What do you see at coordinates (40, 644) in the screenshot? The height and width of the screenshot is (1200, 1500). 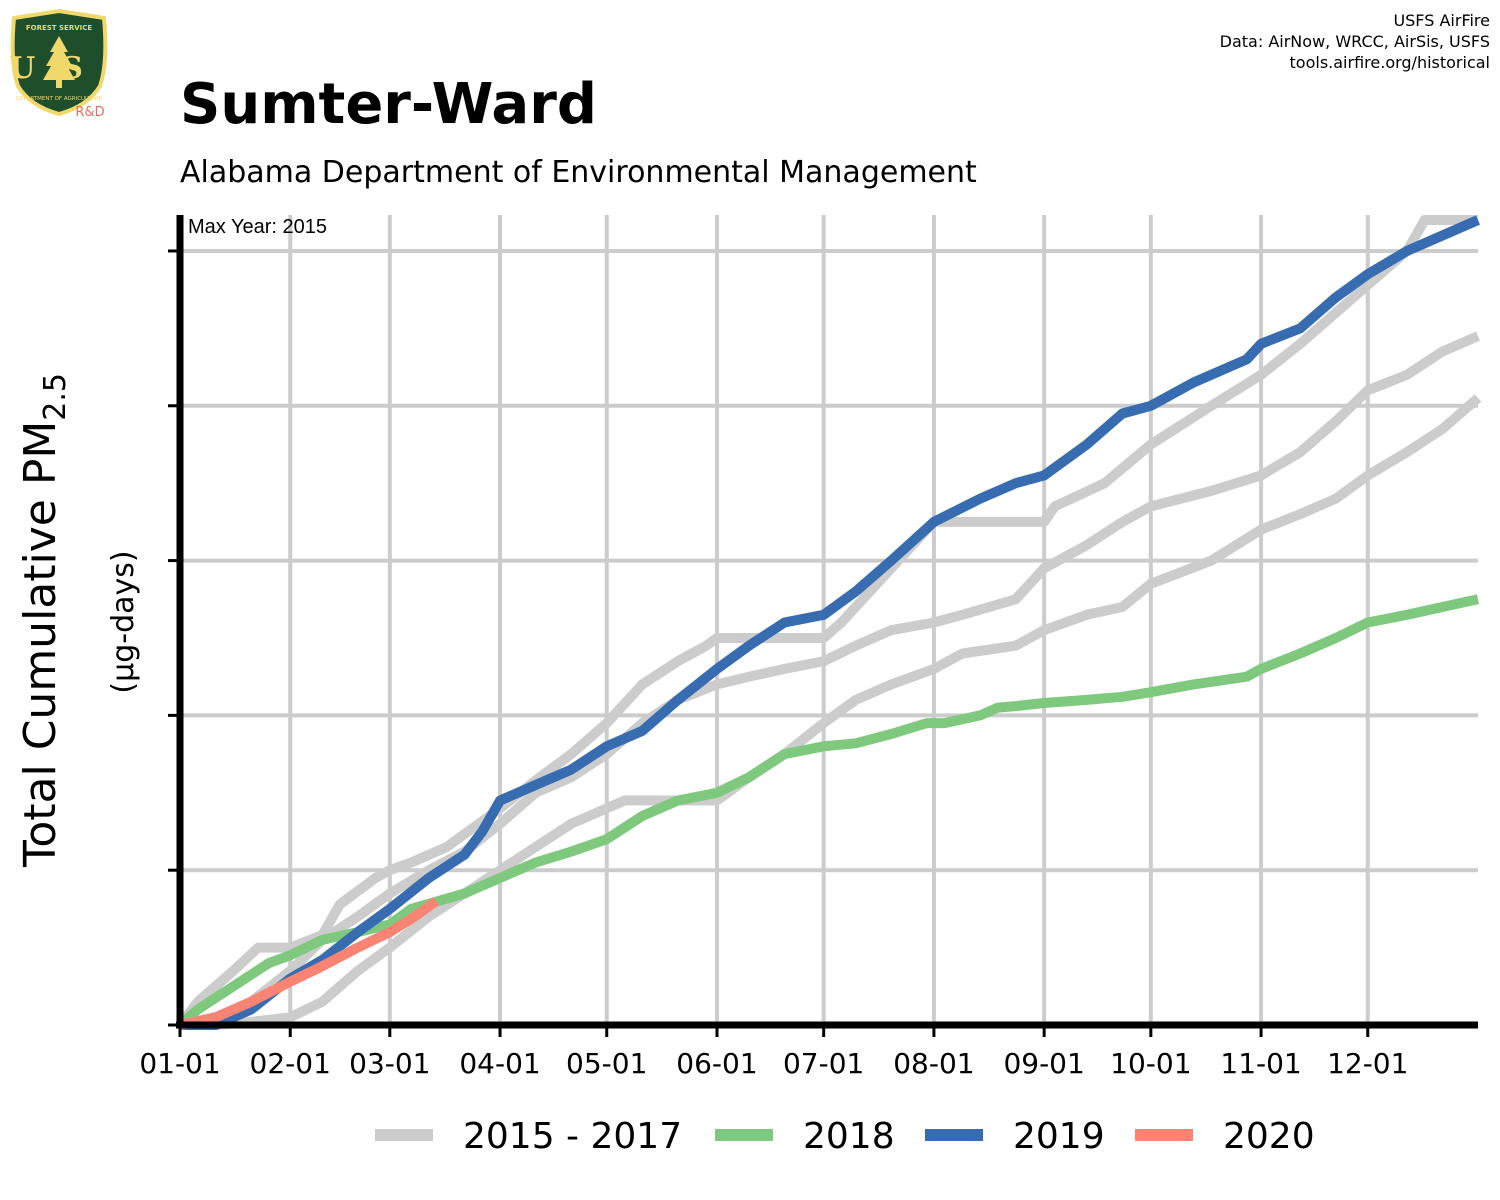 I see `y-axis-title-main: Total Cumulative PM` at bounding box center [40, 644].